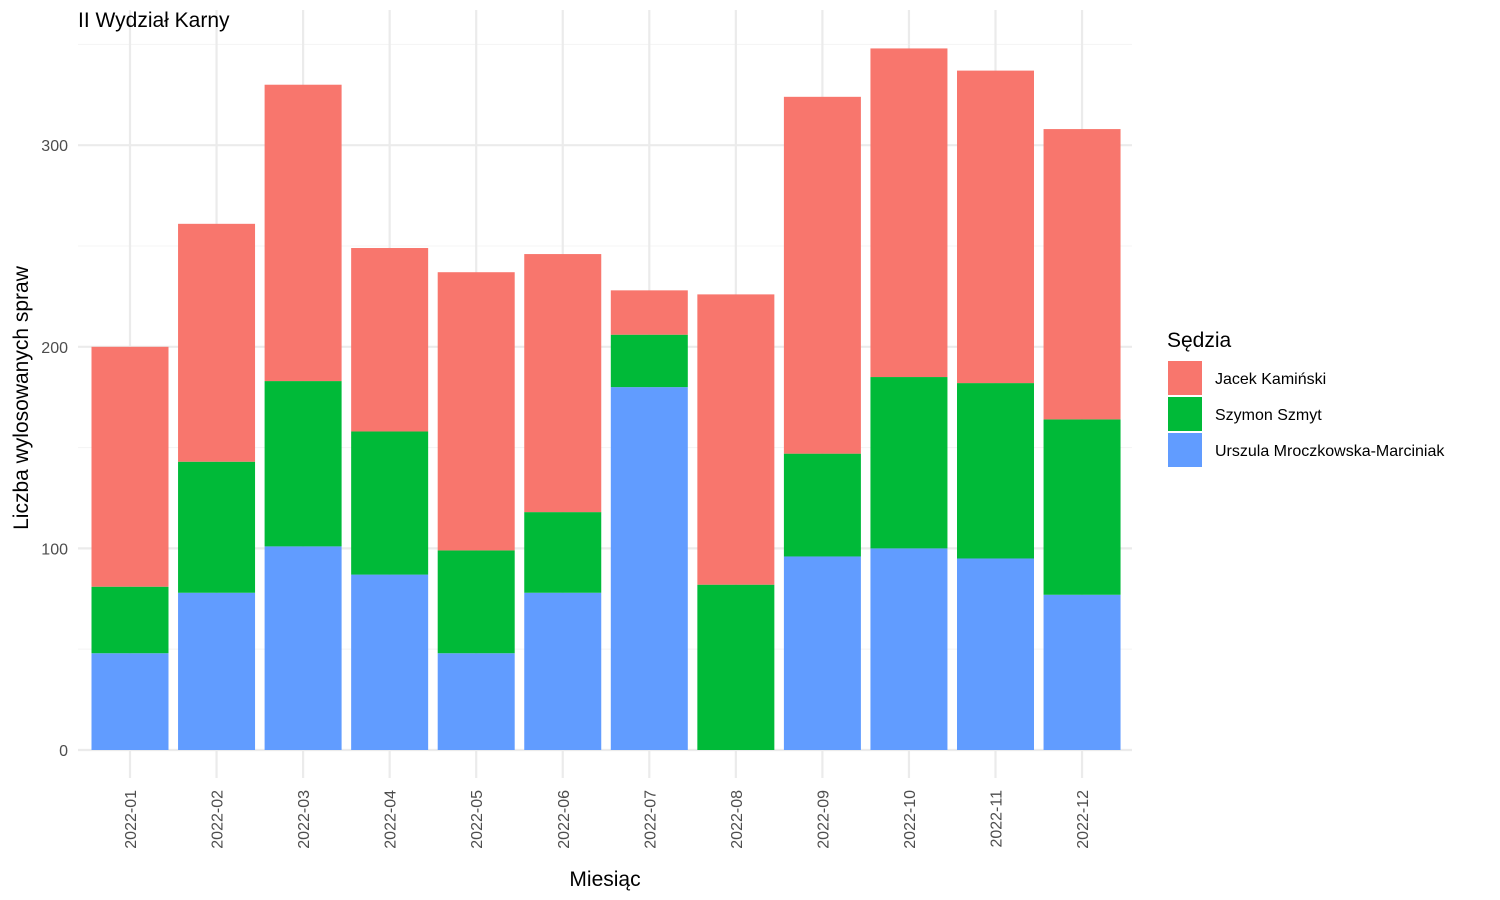  What do you see at coordinates (1270, 379) in the screenshot?
I see `legend-label: Jacek Kamiński` at bounding box center [1270, 379].